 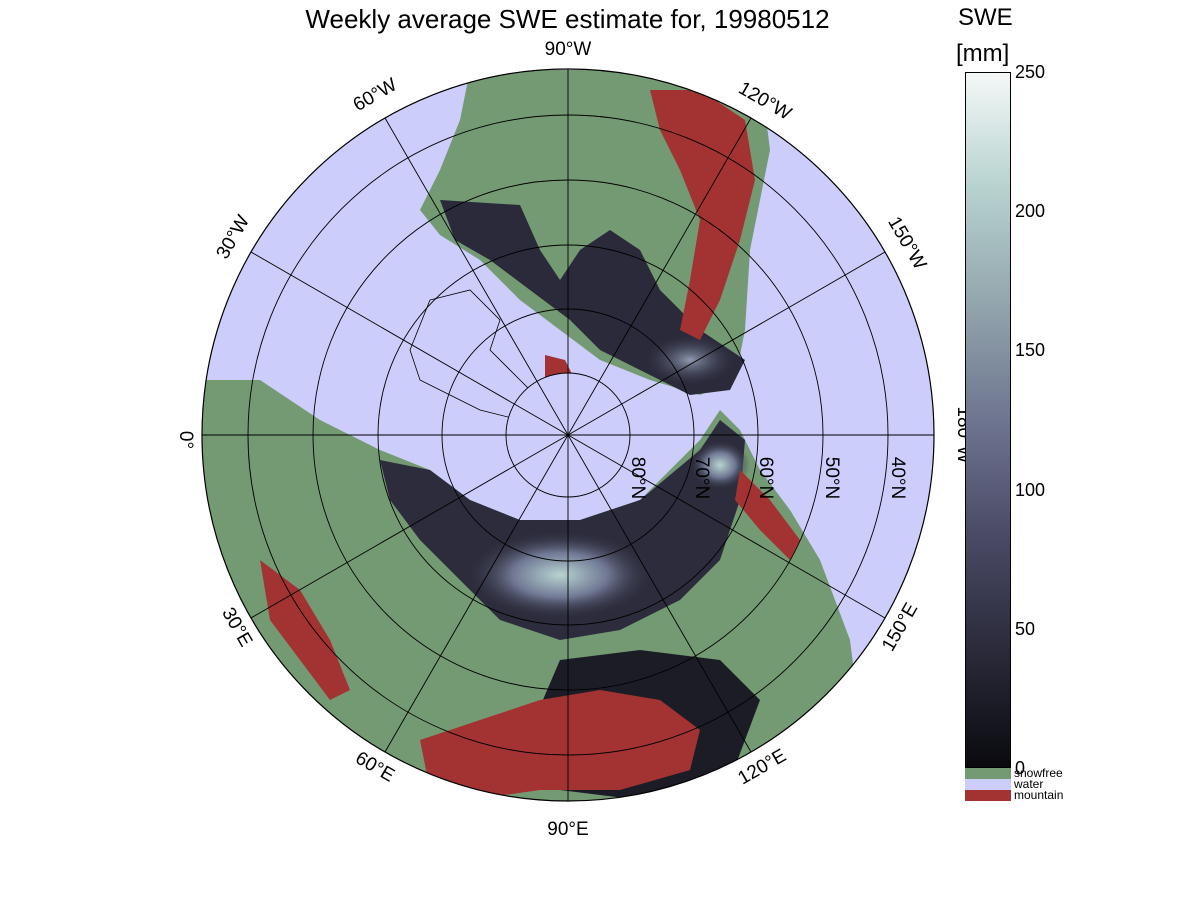 I want to click on swe-colorbar, so click(x=988, y=420).